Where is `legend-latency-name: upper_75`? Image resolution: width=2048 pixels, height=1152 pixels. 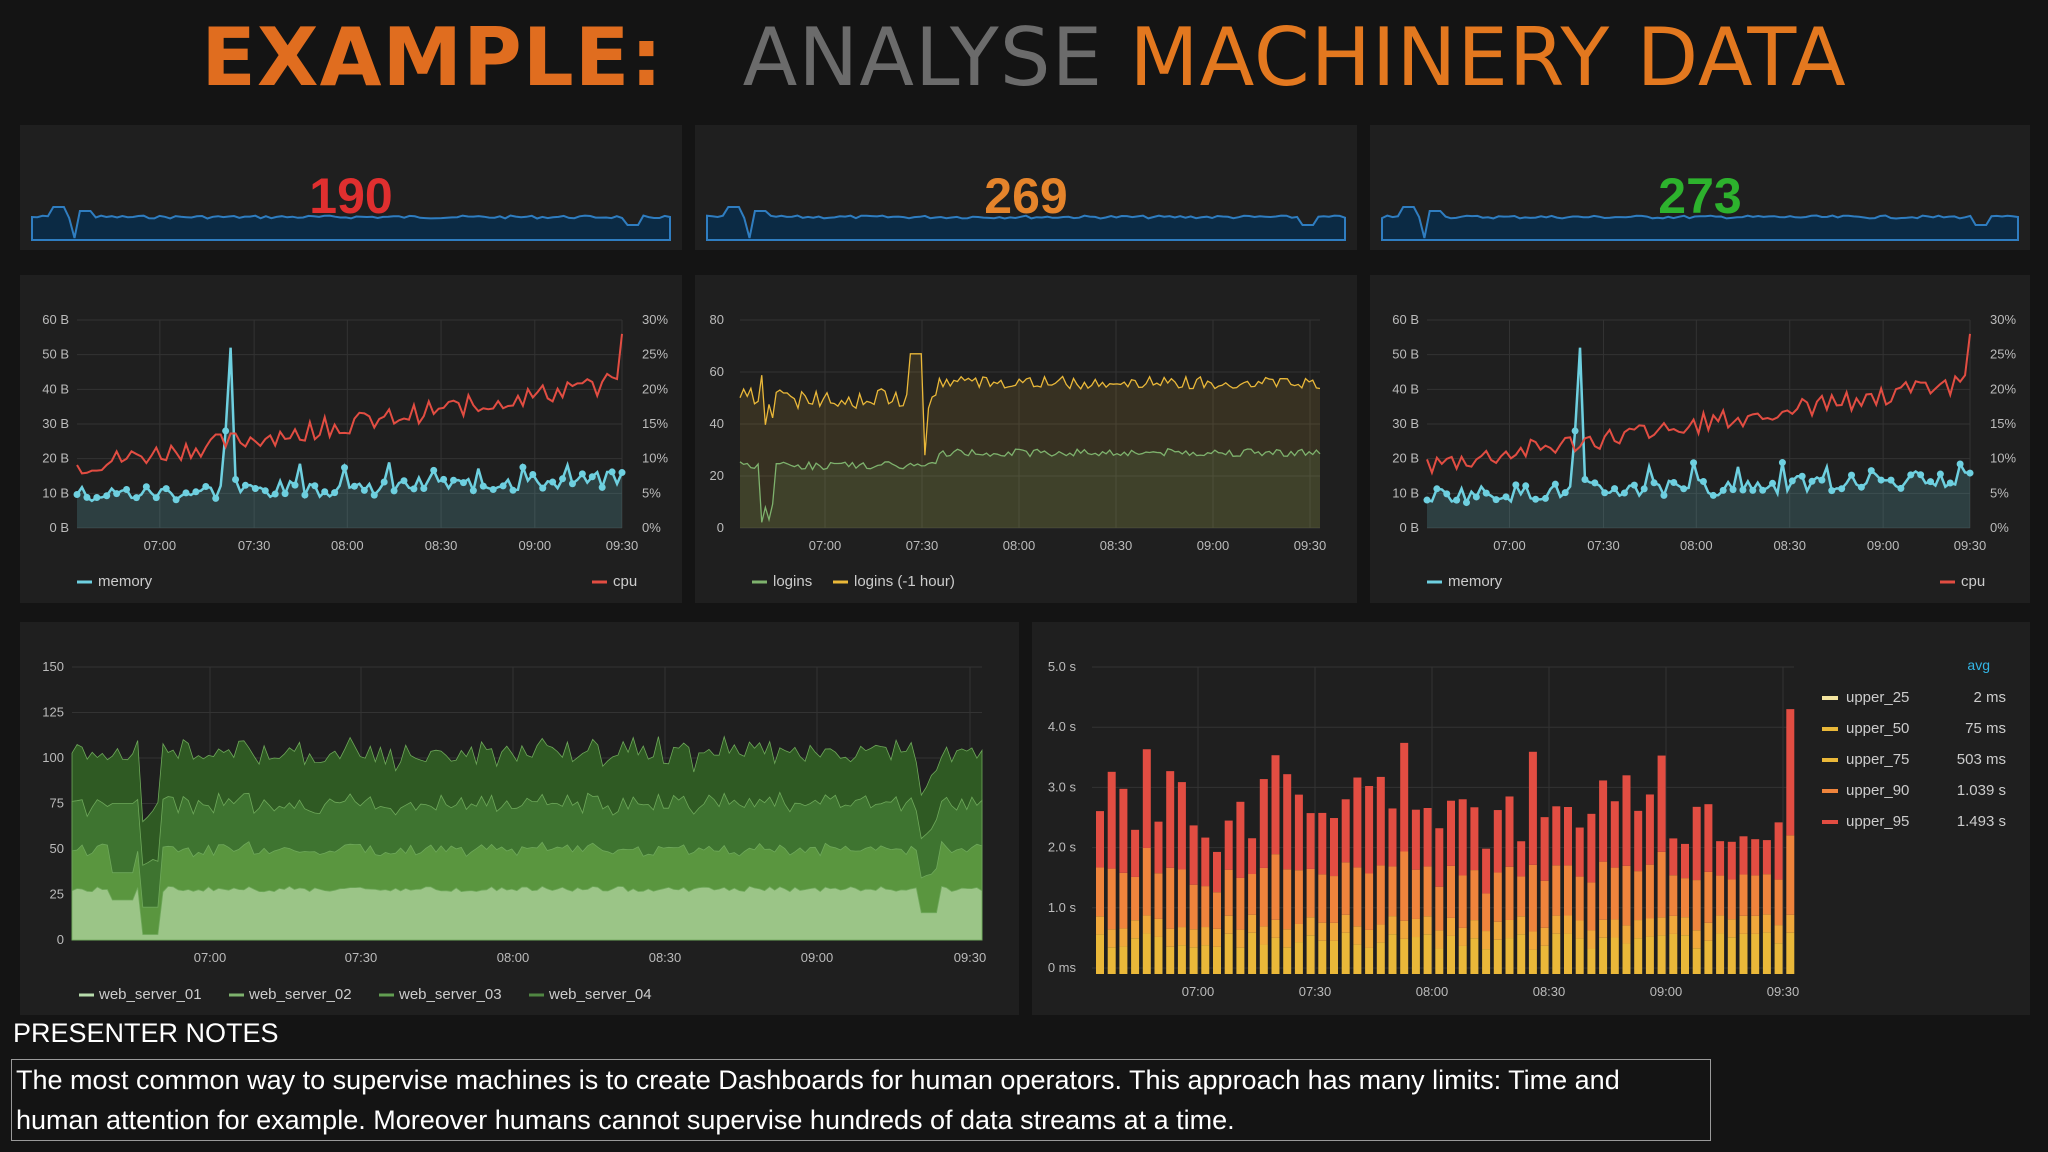 legend-latency-name: upper_75 is located at coordinates (1877, 759).